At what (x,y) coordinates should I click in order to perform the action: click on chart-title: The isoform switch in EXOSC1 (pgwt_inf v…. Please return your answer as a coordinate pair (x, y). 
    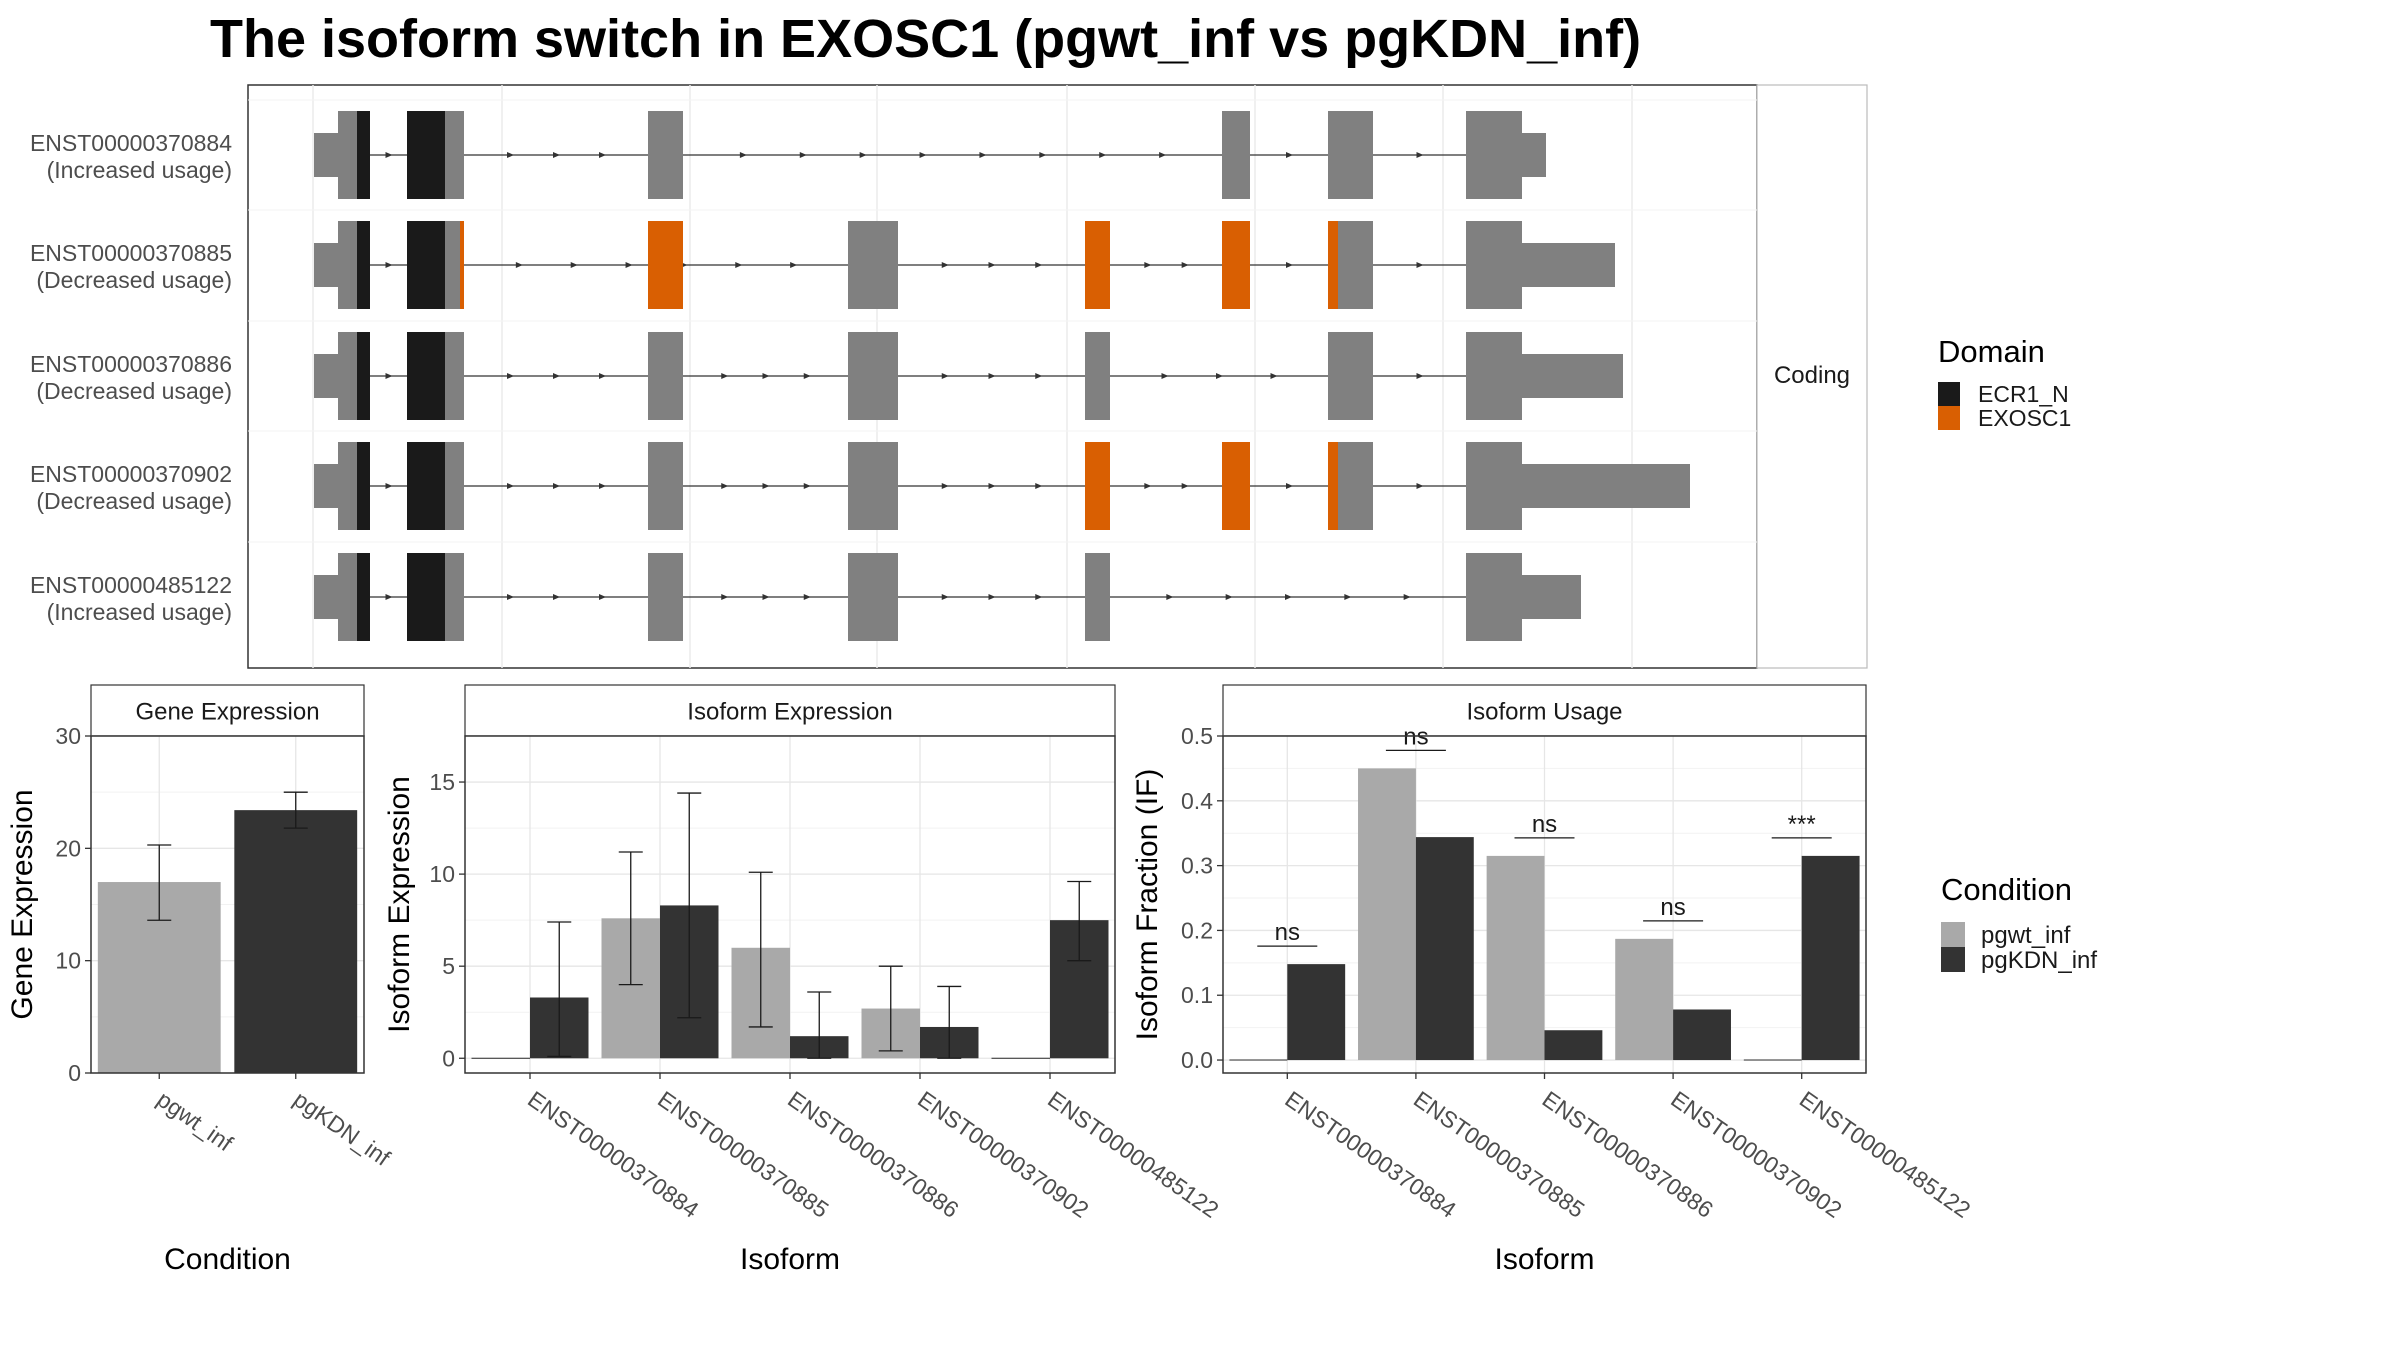
    Looking at the image, I should click on (925, 39).